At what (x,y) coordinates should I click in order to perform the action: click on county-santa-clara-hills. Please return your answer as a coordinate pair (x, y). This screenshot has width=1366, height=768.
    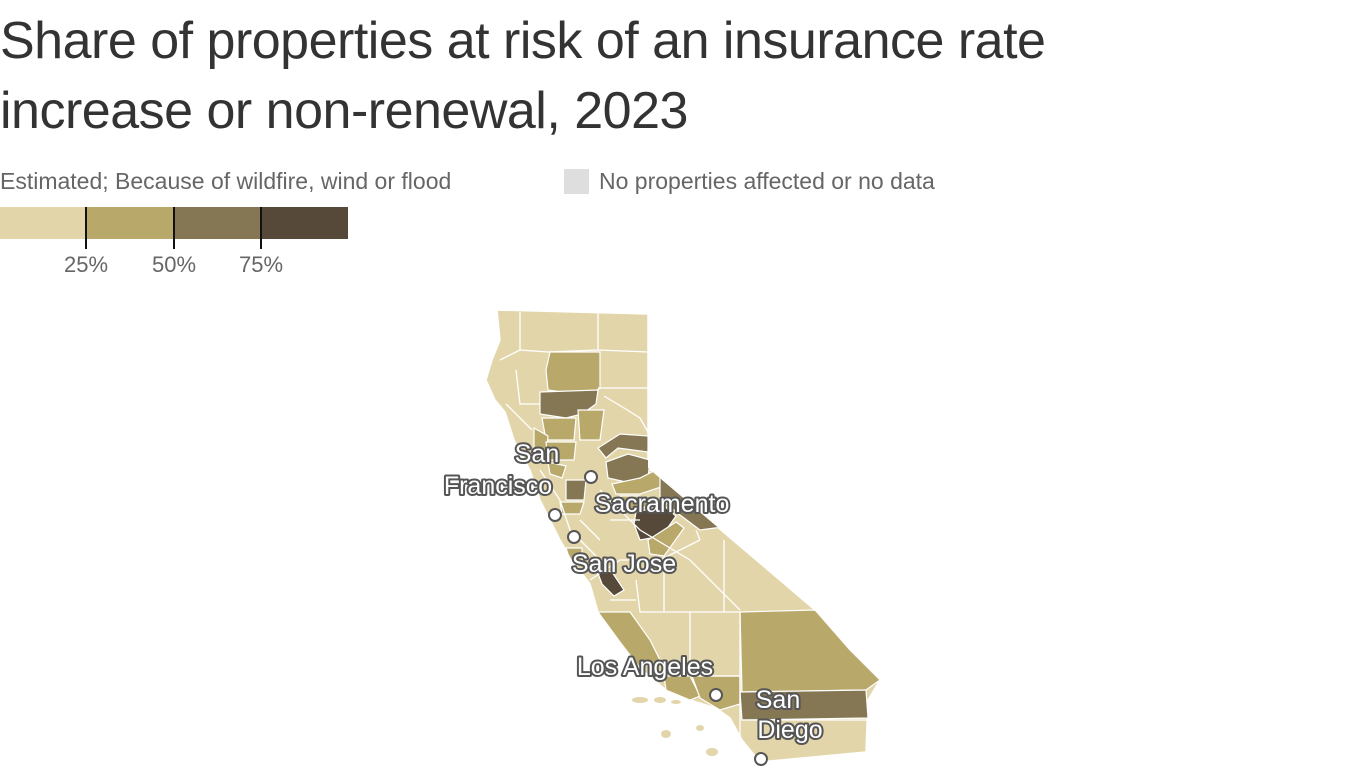
    Looking at the image, I should click on (610, 582).